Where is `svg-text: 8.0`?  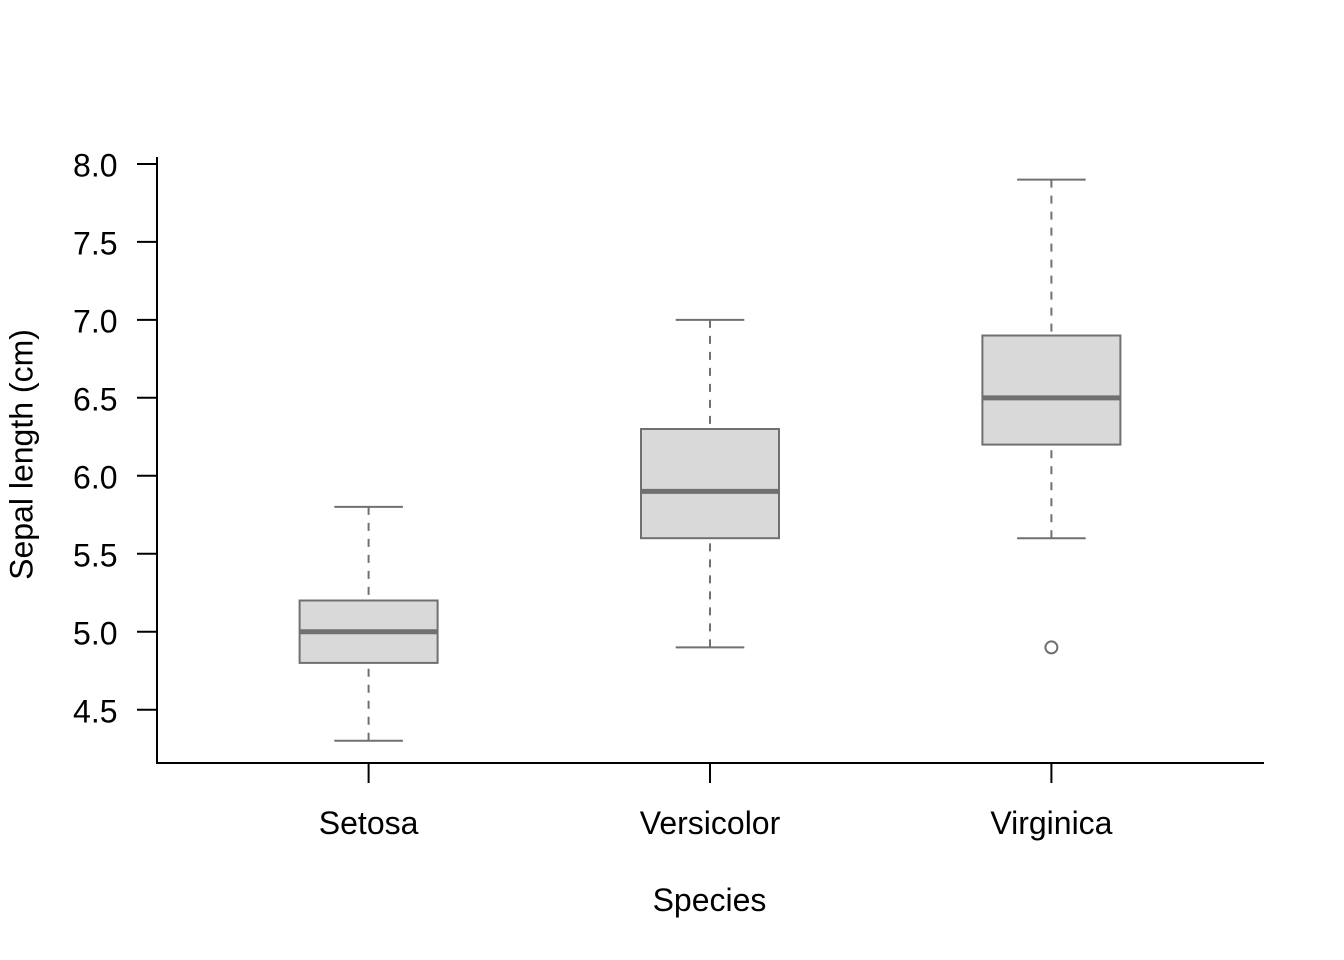
svg-text: 8.0 is located at coordinates (95, 166).